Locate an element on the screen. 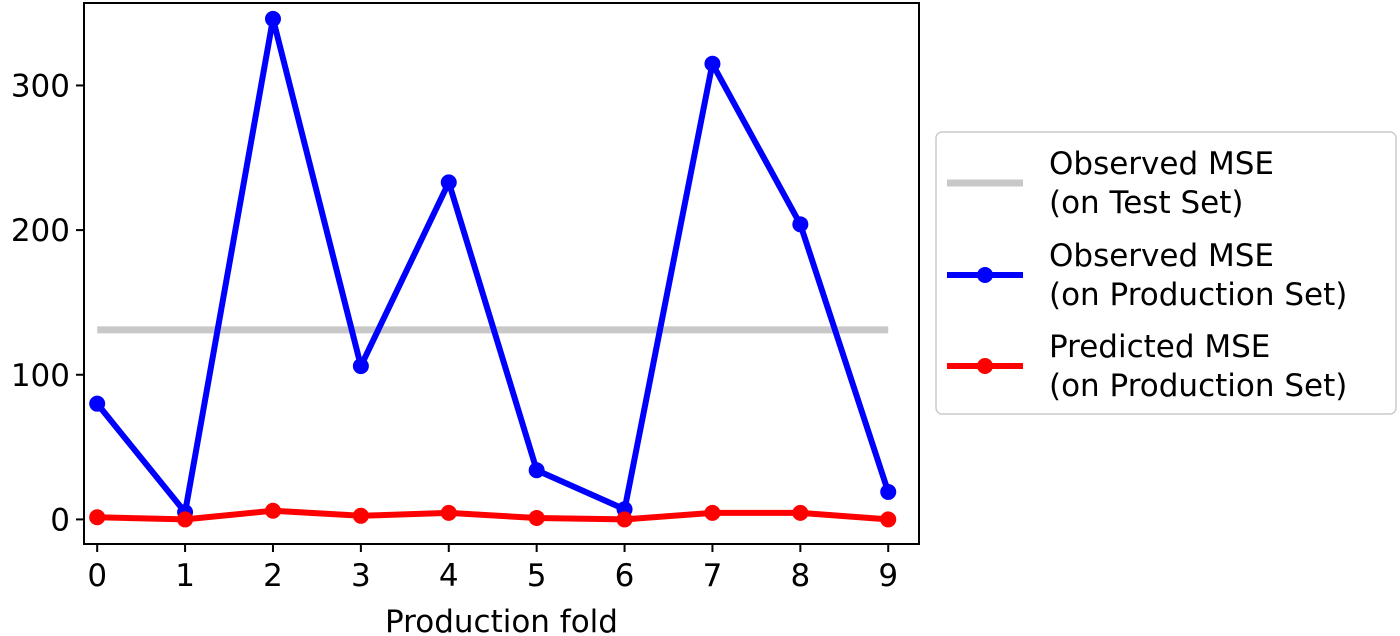 Image resolution: width=1400 pixels, height=636 pixels. legend-label: Predicted MSE (on Production Set) is located at coordinates (1198, 366).